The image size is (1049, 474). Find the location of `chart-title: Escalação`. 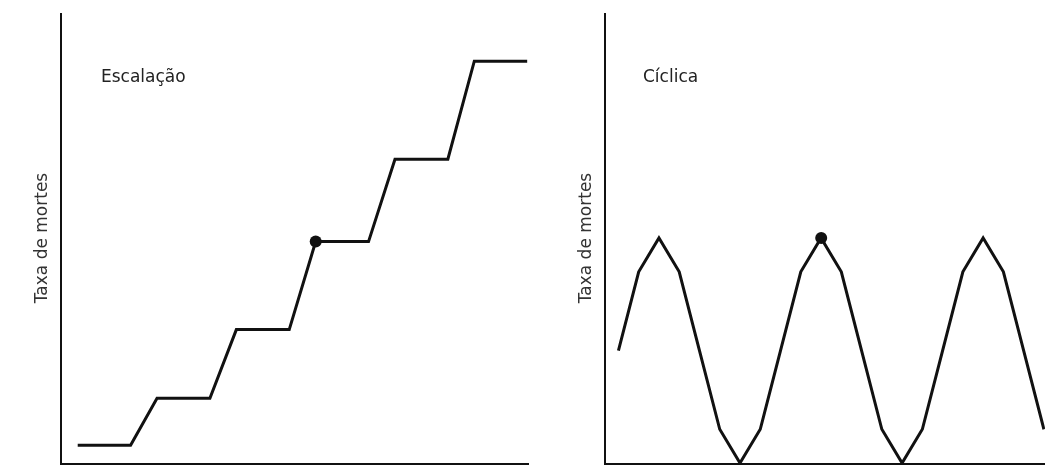

chart-title: Escalação is located at coordinates (143, 76).